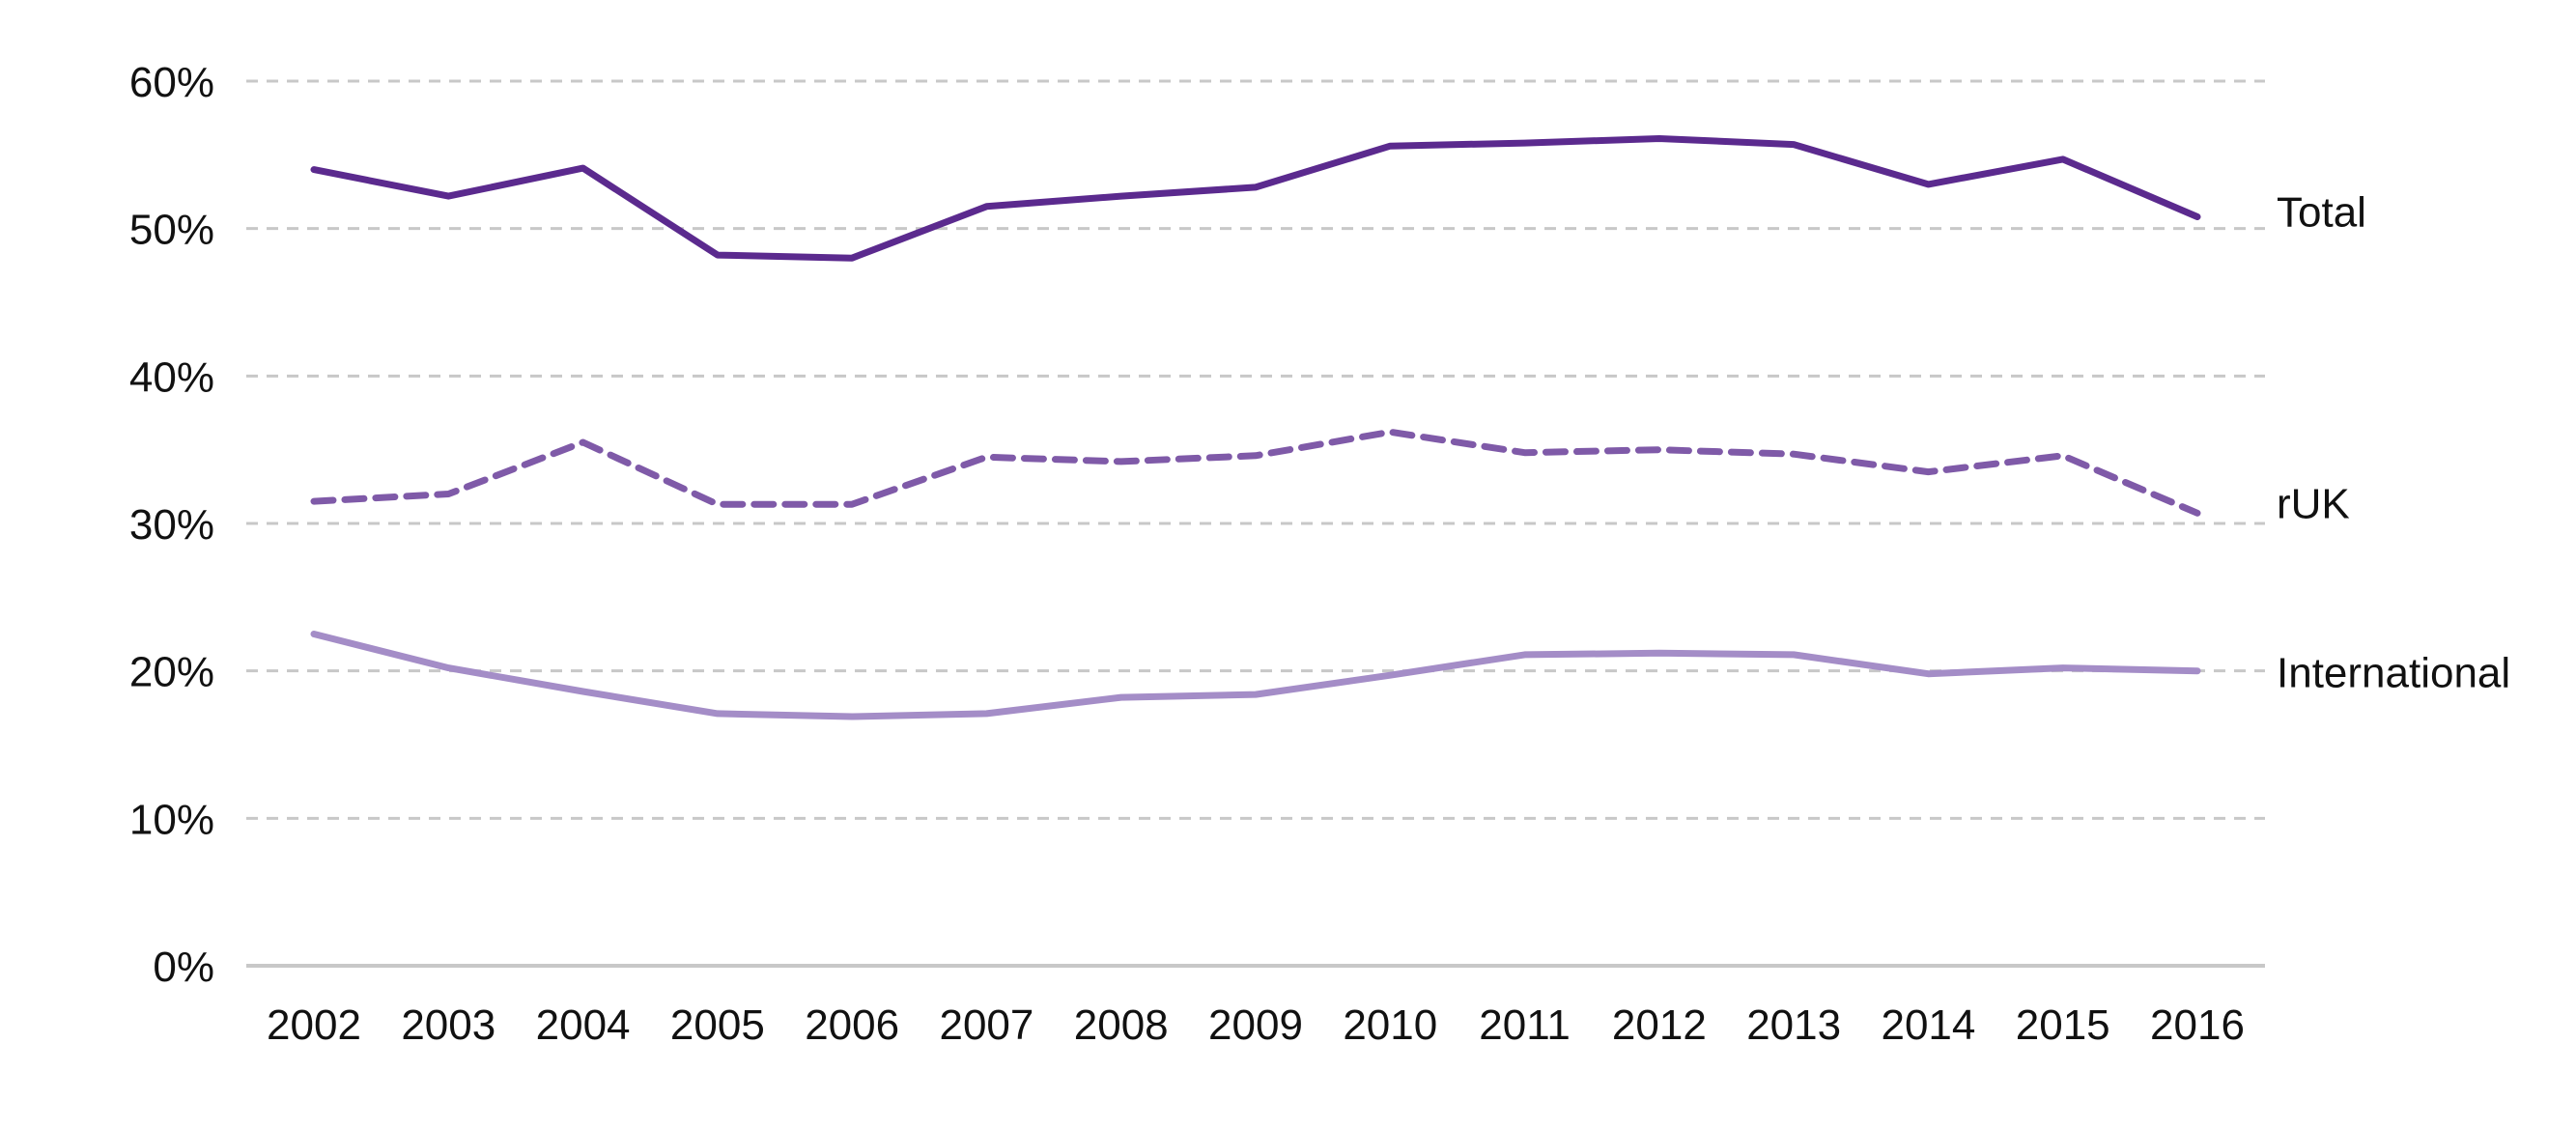 The width and height of the screenshot is (2576, 1128). I want to click on x-tick-label: 2004, so click(583, 1025).